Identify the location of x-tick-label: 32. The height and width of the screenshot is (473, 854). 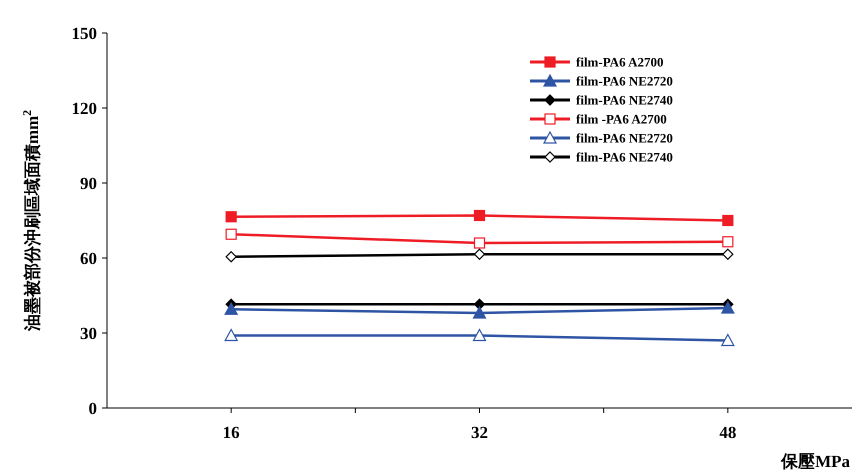
(479, 432).